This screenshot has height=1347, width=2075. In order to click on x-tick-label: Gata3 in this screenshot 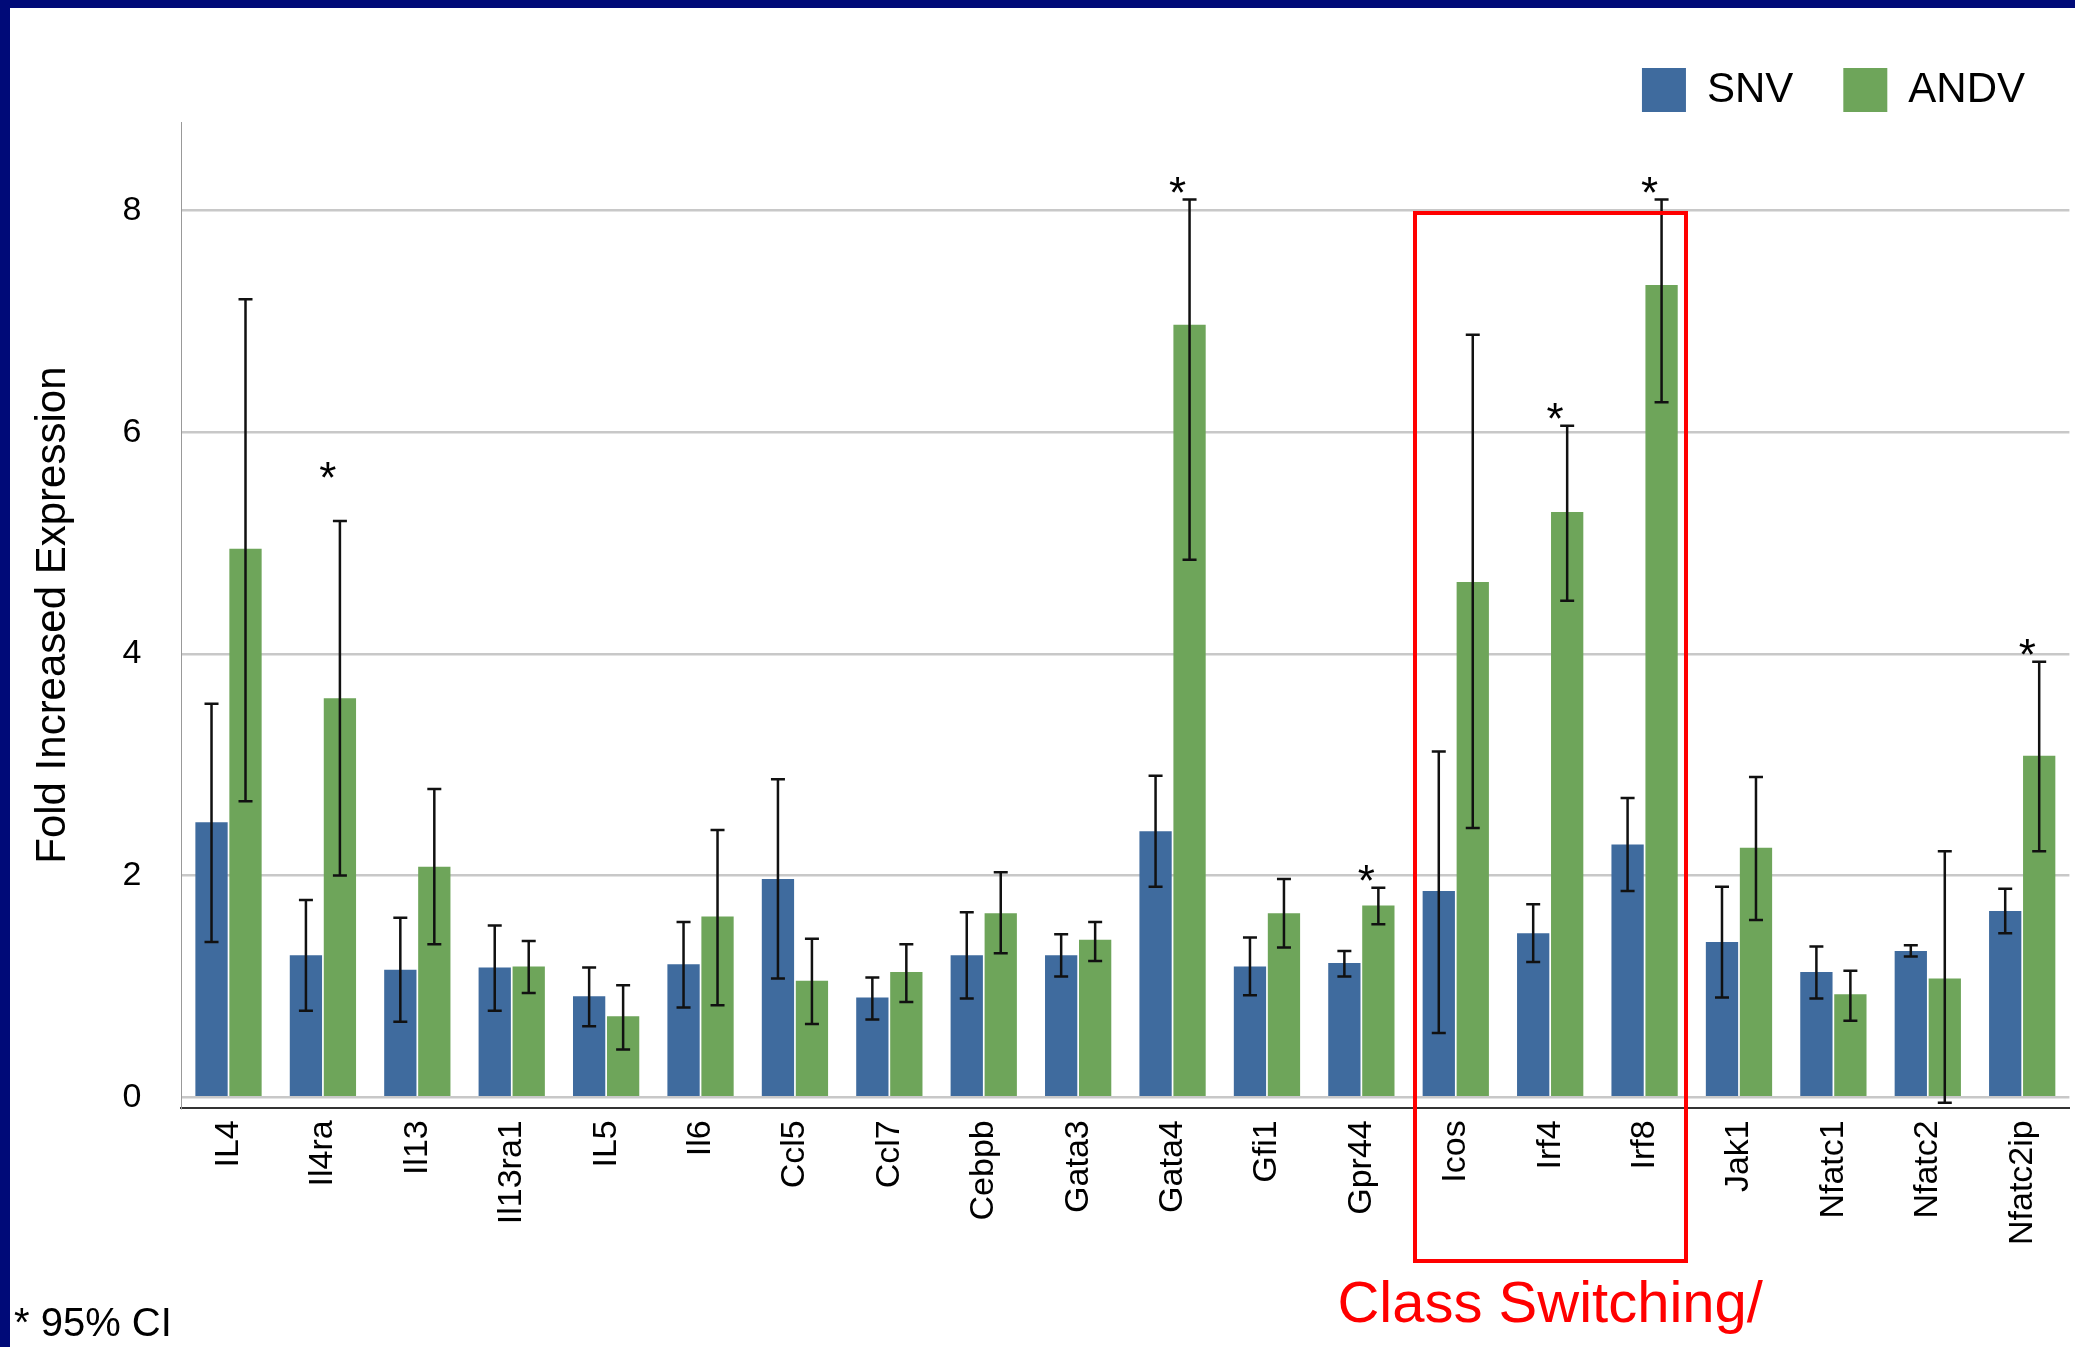, I will do `click(1075, 1166)`.